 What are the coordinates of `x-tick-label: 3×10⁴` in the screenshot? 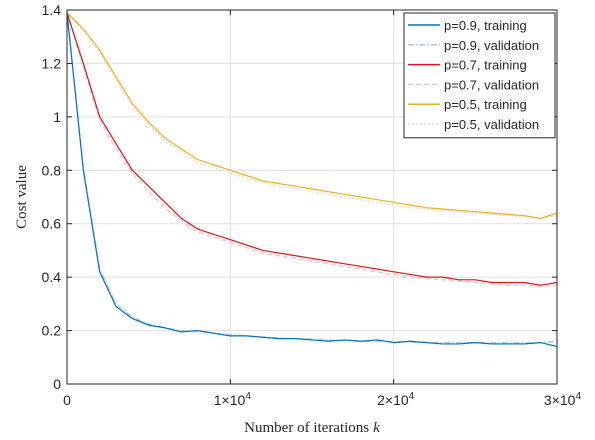 It's located at (563, 399).